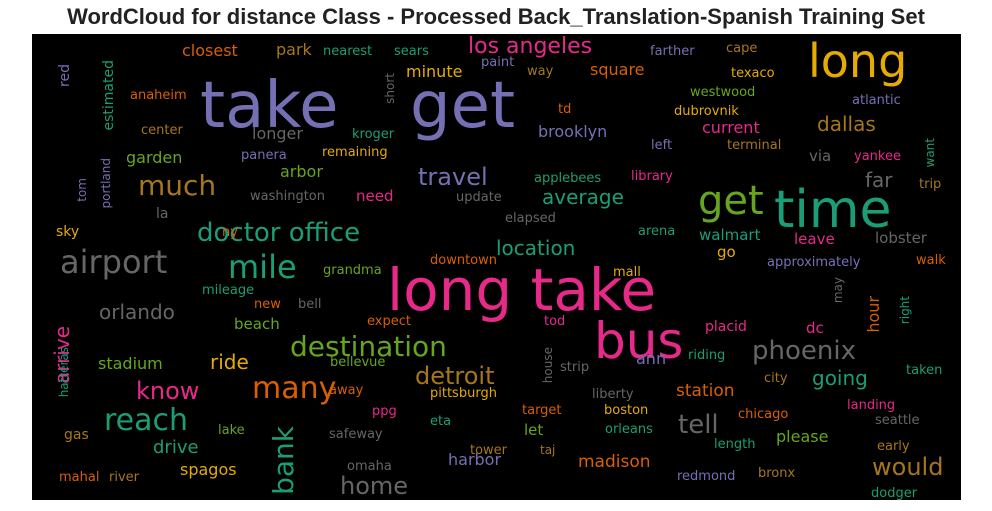  What do you see at coordinates (530, 218) in the screenshot?
I see `word-elapsed: elapsed` at bounding box center [530, 218].